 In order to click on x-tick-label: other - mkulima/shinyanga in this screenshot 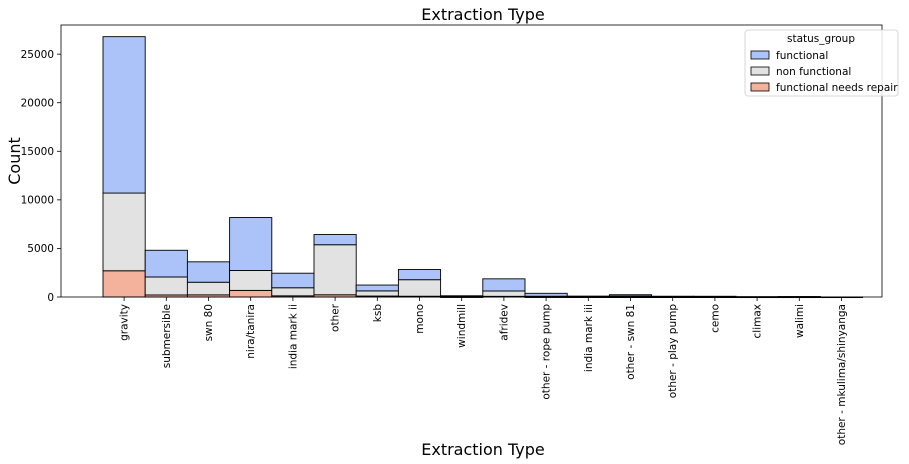, I will do `click(842, 374)`.